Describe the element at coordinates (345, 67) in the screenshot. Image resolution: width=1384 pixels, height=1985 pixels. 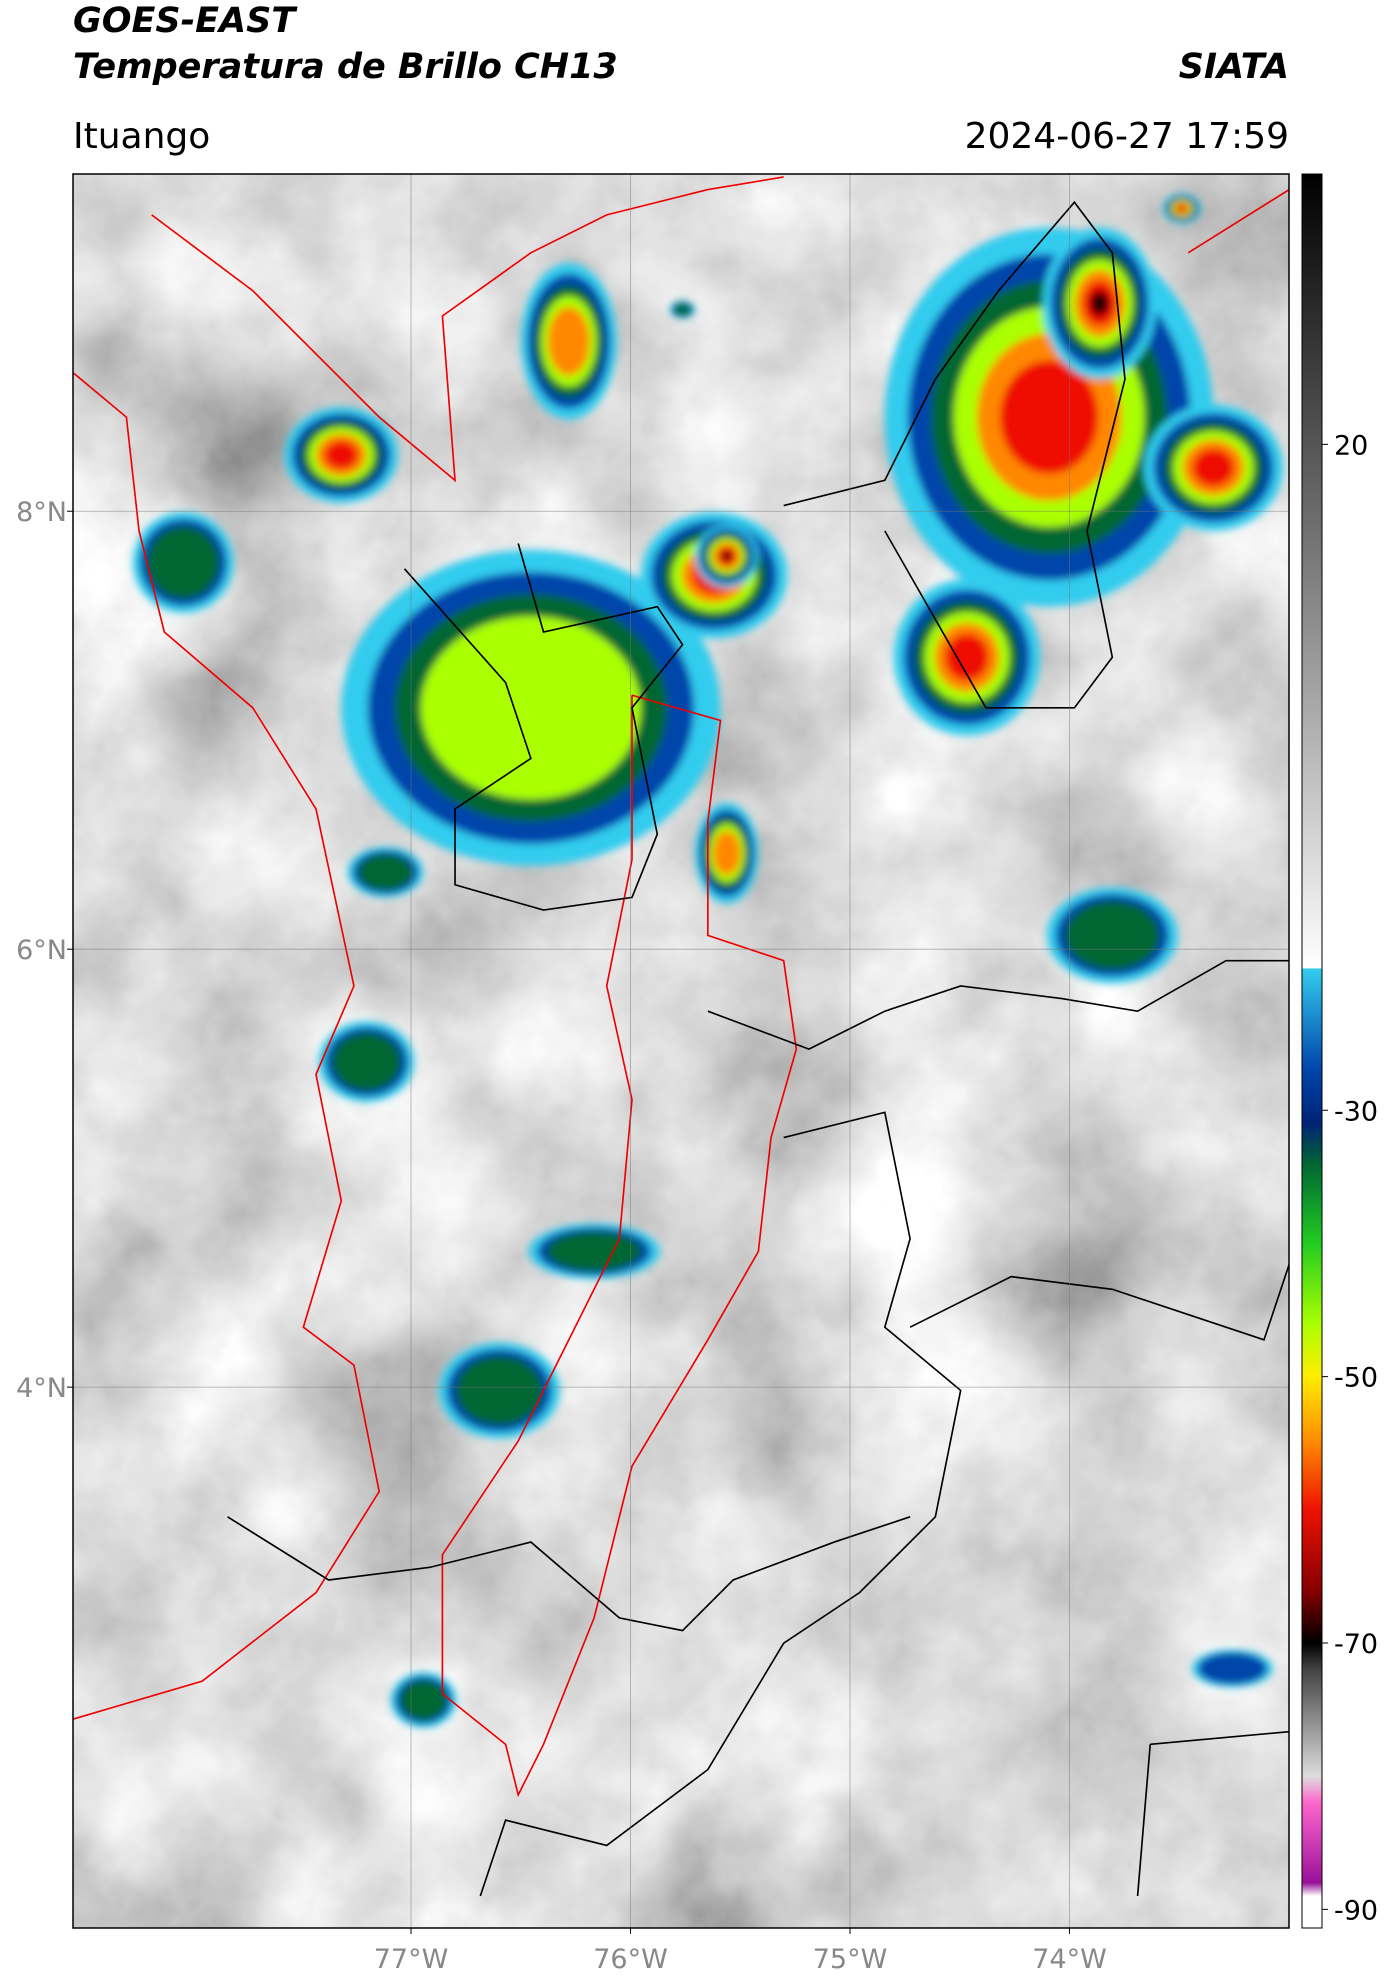
I see `subtitle: Temperatura de Brillo CH13` at that location.